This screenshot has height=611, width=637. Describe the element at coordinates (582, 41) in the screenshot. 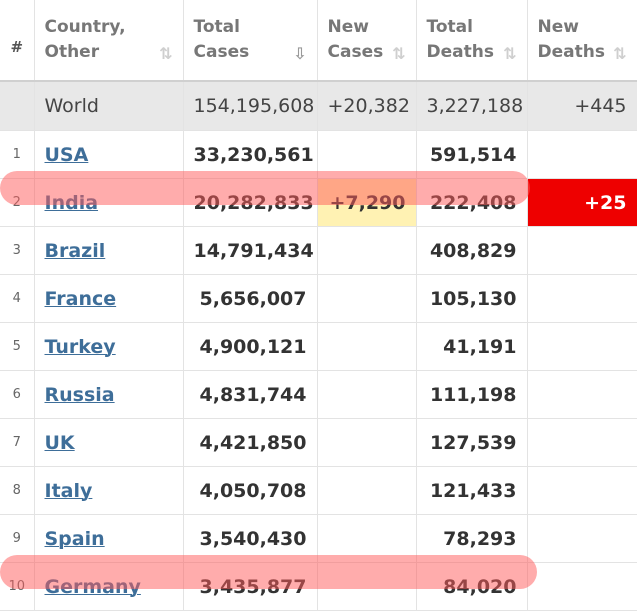

I see `header-new-deaths: New Deaths ⇅` at that location.